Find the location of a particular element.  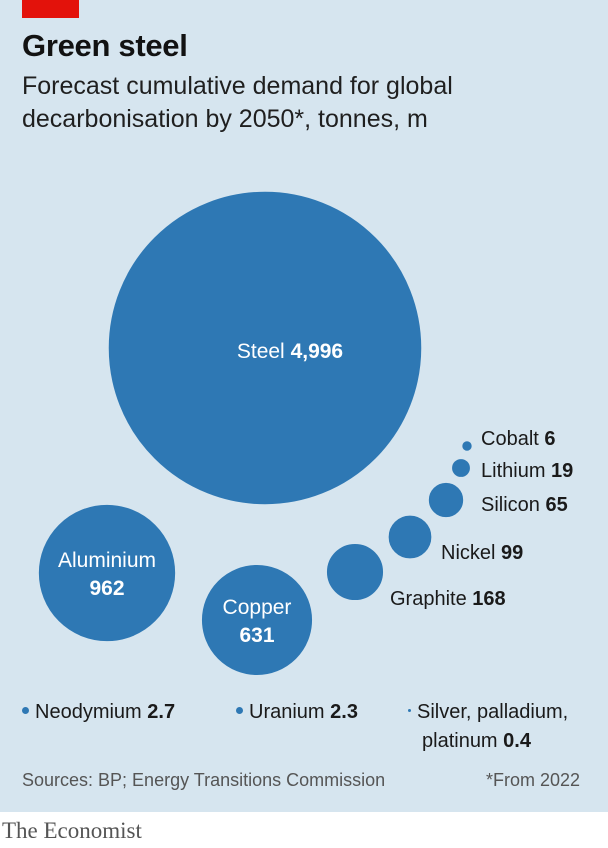

bubble-cobalt is located at coordinates (467, 446).